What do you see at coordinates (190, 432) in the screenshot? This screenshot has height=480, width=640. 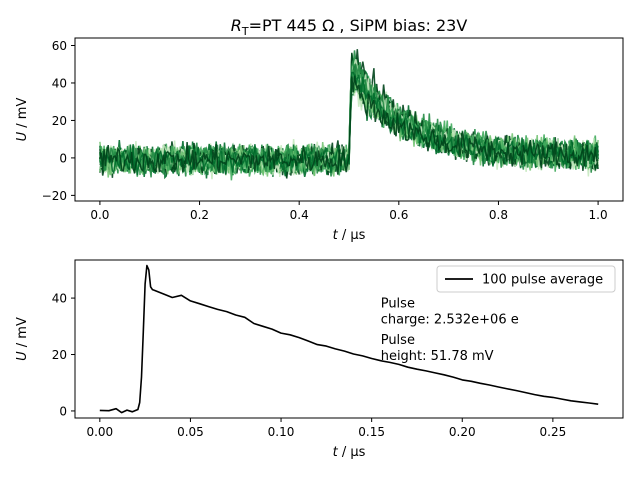 I see `x-tick-label: 0.05` at bounding box center [190, 432].